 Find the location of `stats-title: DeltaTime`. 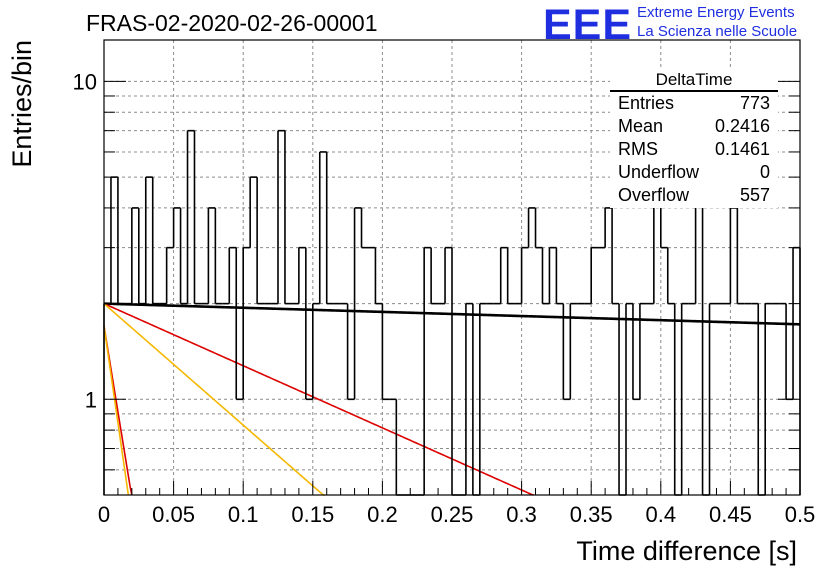

stats-title: DeltaTime is located at coordinates (694, 79).